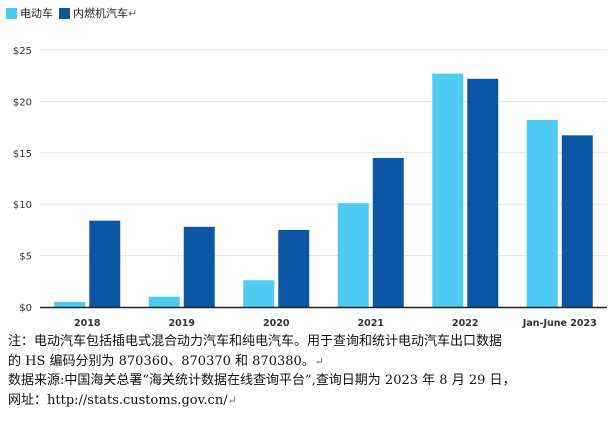 The image size is (612, 422). I want to click on legend-label-ice: 内燃机汽车, so click(100, 13).